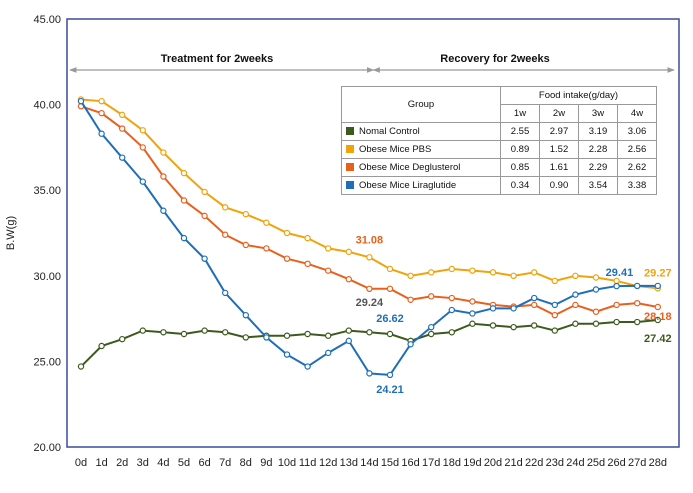  What do you see at coordinates (349, 463) in the screenshot?
I see `x-tick-label: 13d` at bounding box center [349, 463].